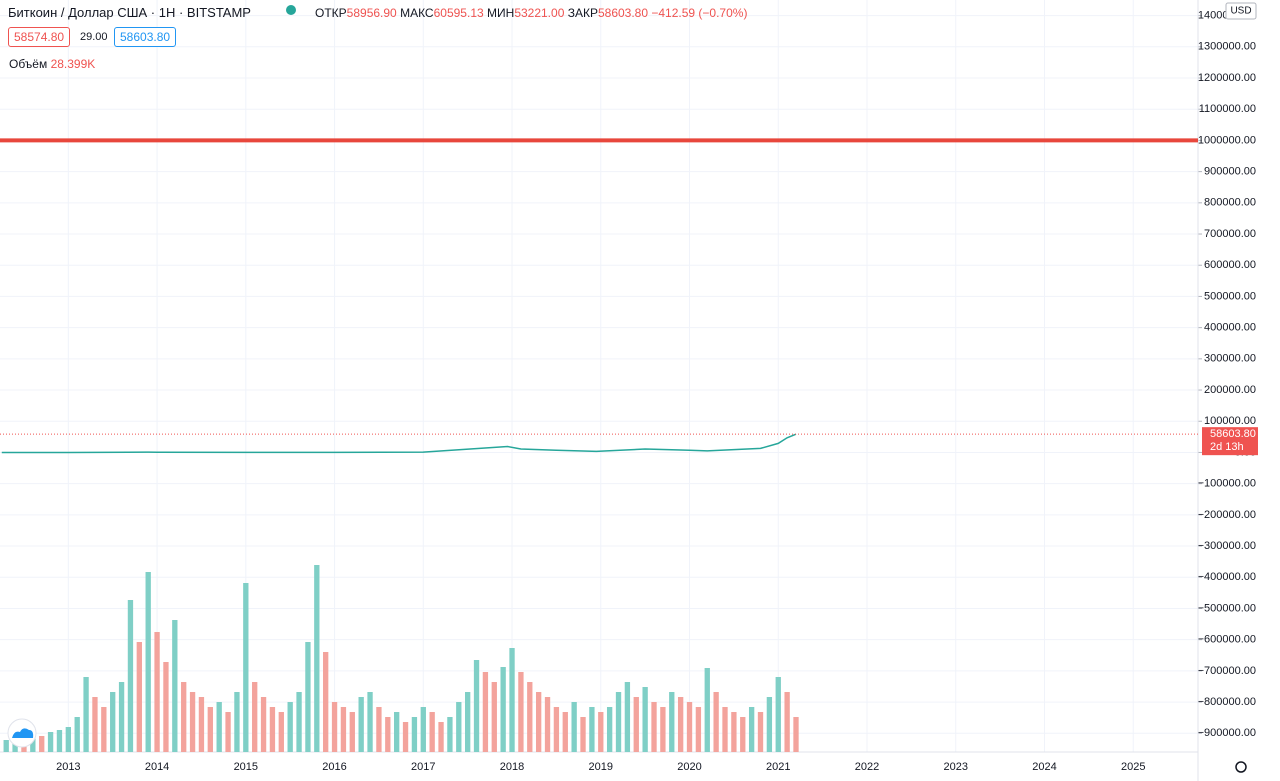 Image resolution: width=1280 pixels, height=781 pixels. I want to click on low: 53221.00, so click(539, 13).